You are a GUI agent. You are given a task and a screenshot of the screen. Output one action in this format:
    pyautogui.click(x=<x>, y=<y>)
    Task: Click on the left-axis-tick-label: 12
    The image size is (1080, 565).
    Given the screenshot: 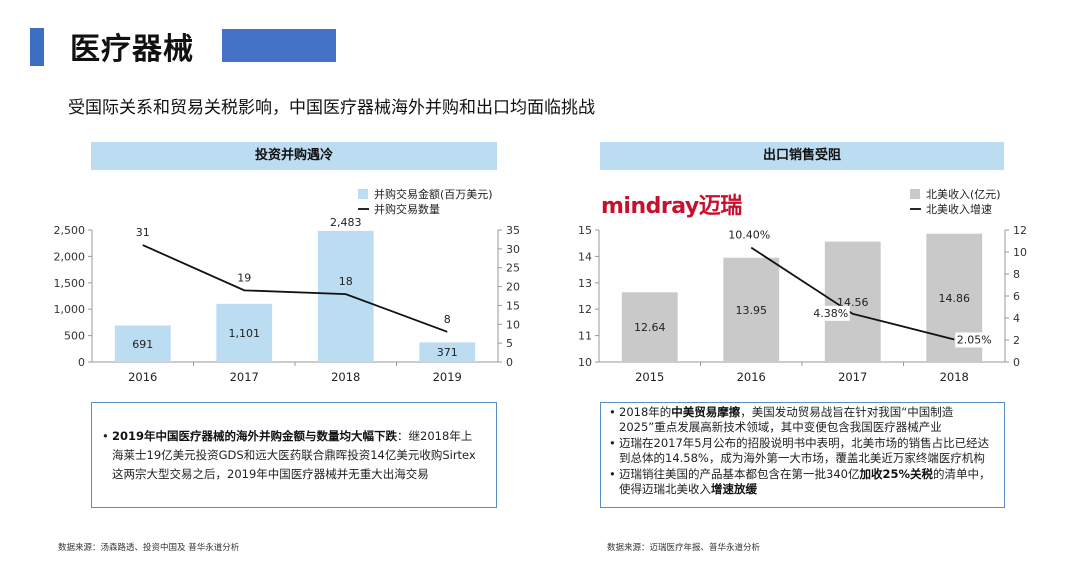 What is the action you would take?
    pyautogui.click(x=585, y=309)
    